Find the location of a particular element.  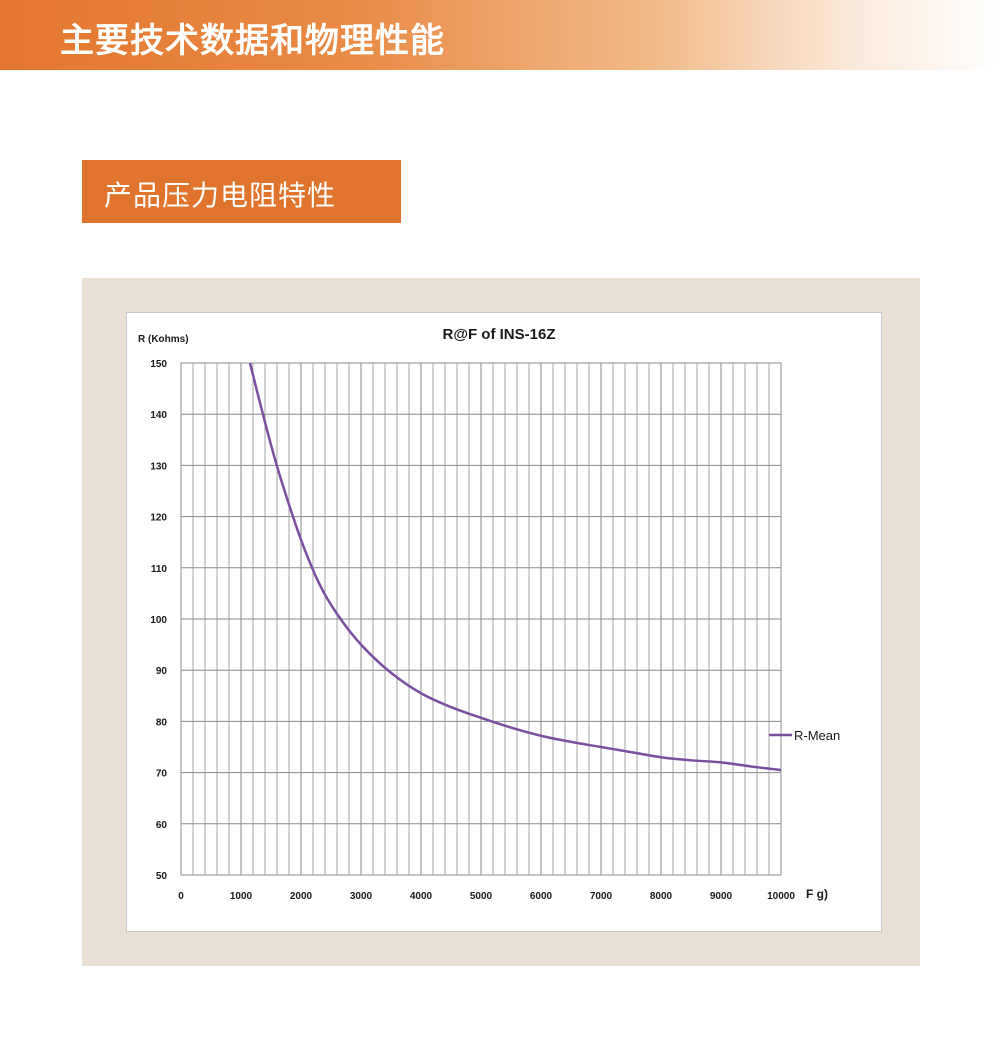

x-tick-label: 9000 is located at coordinates (721, 896).